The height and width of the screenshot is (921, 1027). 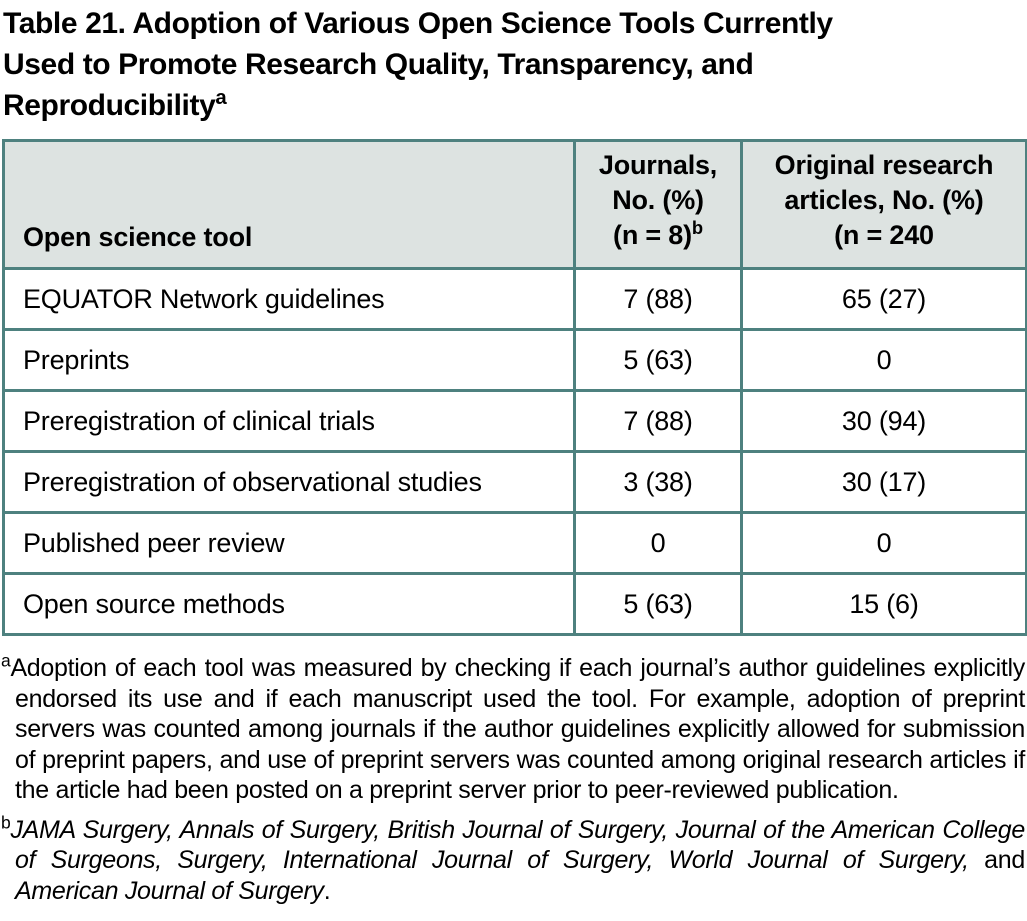 What do you see at coordinates (658, 543) in the screenshot?
I see `journals-value-cell: 0` at bounding box center [658, 543].